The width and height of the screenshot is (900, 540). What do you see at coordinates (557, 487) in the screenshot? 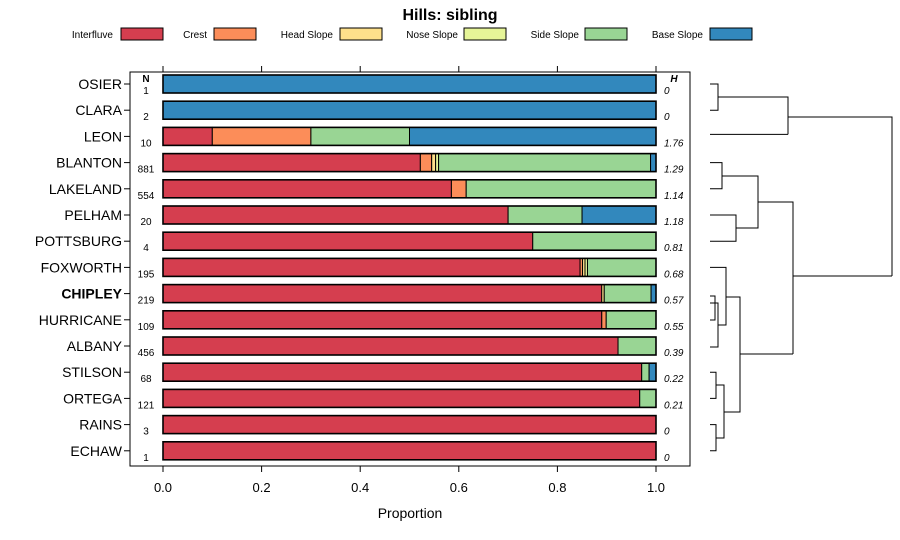
I see `x-tick-label: 0.8` at bounding box center [557, 487].